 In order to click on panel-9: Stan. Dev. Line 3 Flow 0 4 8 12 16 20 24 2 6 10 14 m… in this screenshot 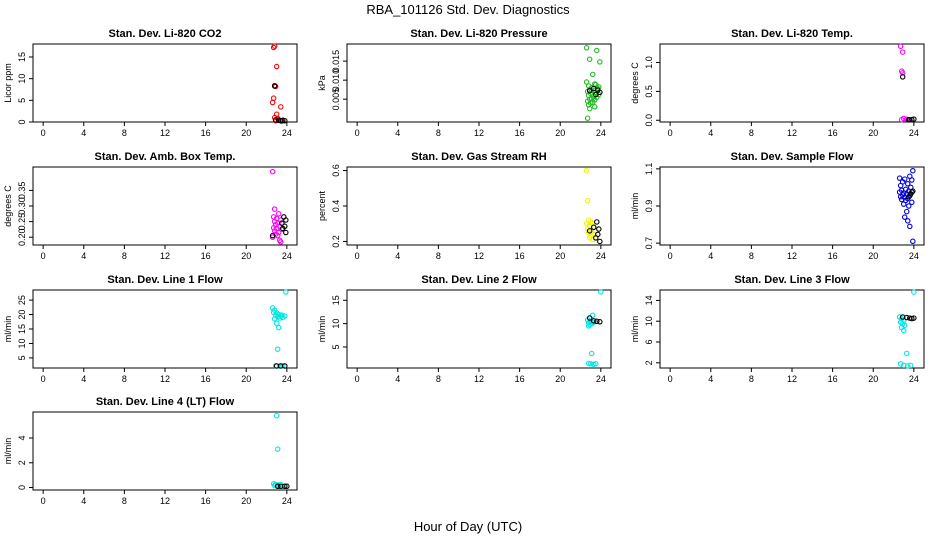, I will do `click(777, 329)`.